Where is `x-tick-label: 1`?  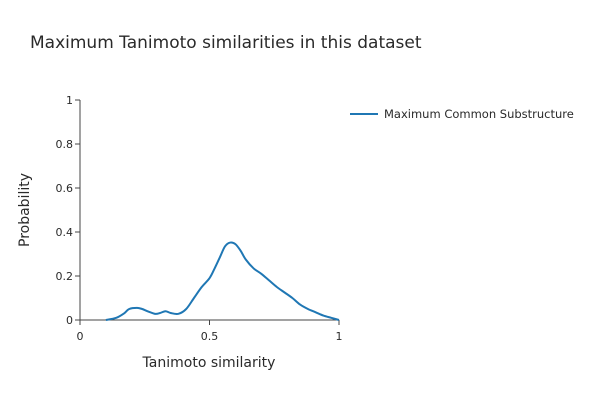 x-tick-label: 1 is located at coordinates (339, 336).